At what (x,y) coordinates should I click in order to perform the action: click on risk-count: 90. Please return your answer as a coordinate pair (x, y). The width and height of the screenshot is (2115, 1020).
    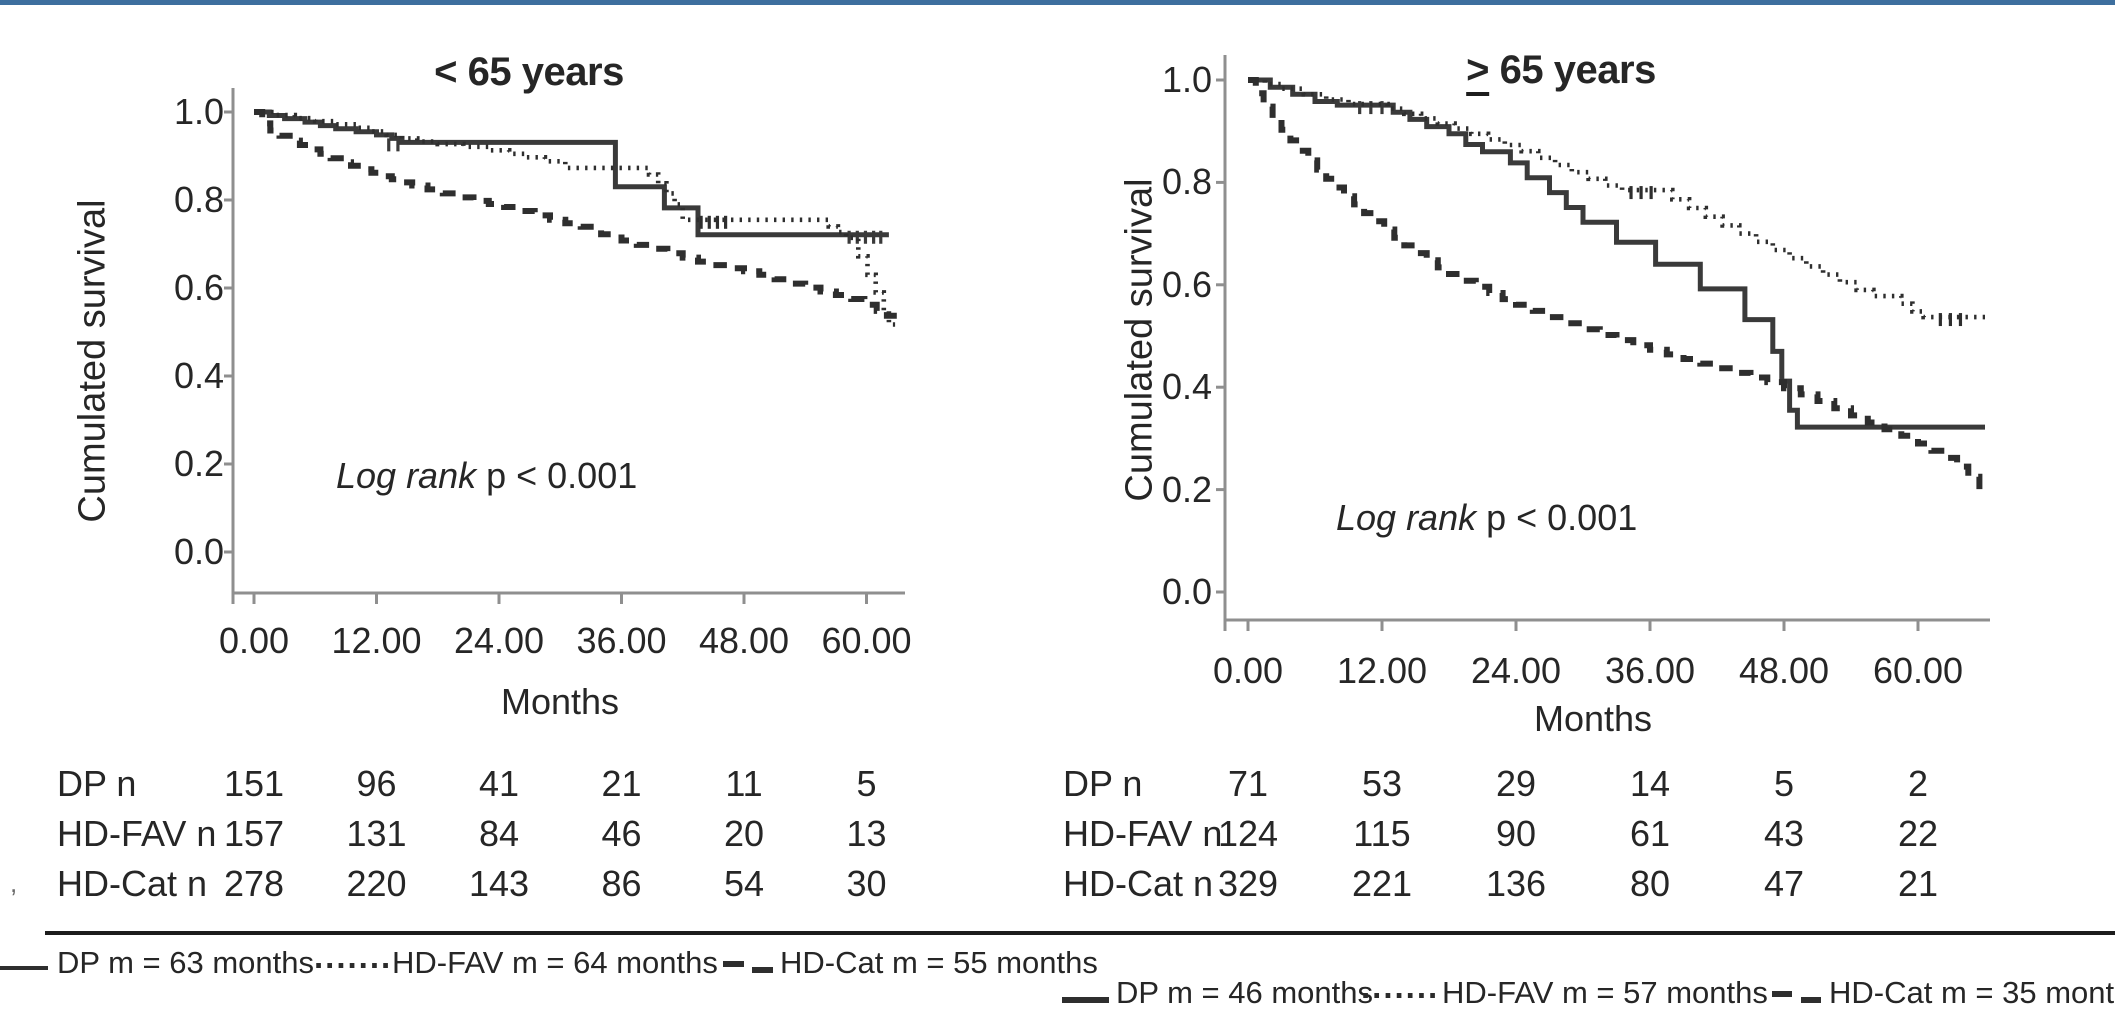
    Looking at the image, I should click on (1516, 833).